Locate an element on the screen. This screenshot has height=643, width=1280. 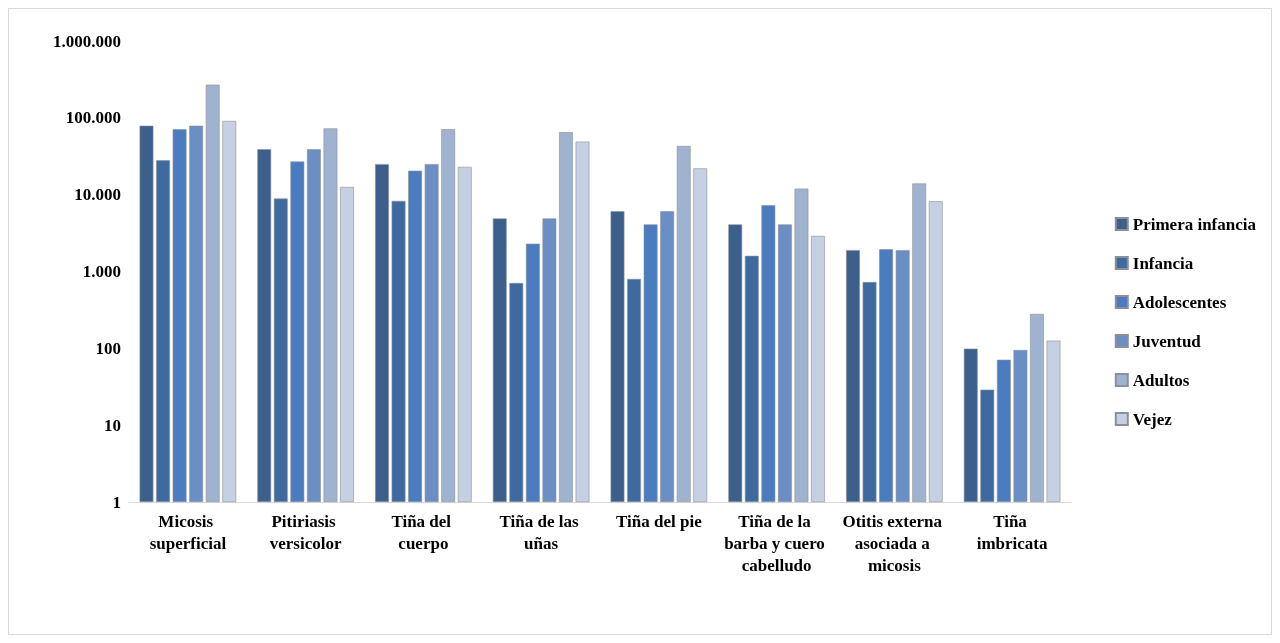
legend-label: Infancia is located at coordinates (1163, 263).